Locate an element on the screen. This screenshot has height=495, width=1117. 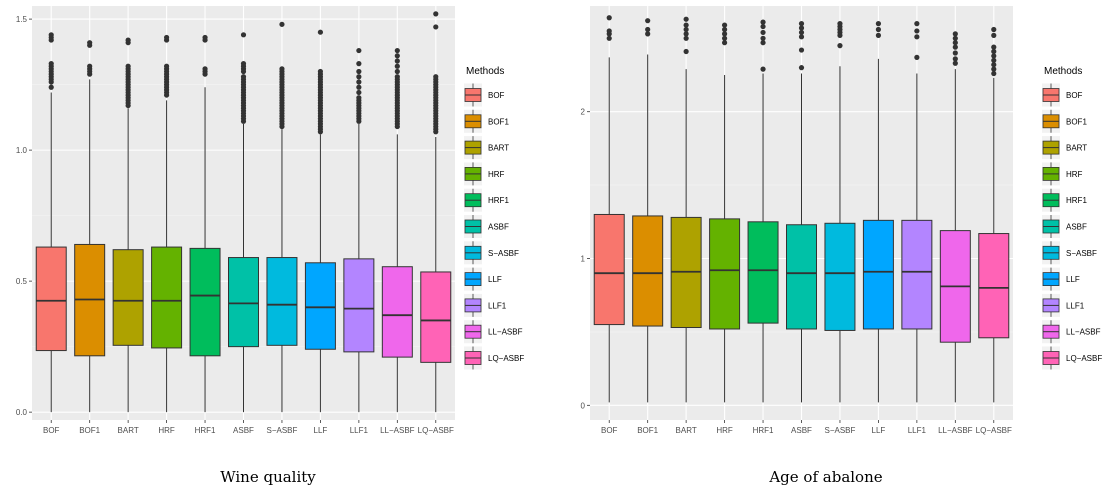
legend-label-llf: LLF is located at coordinates (495, 279).